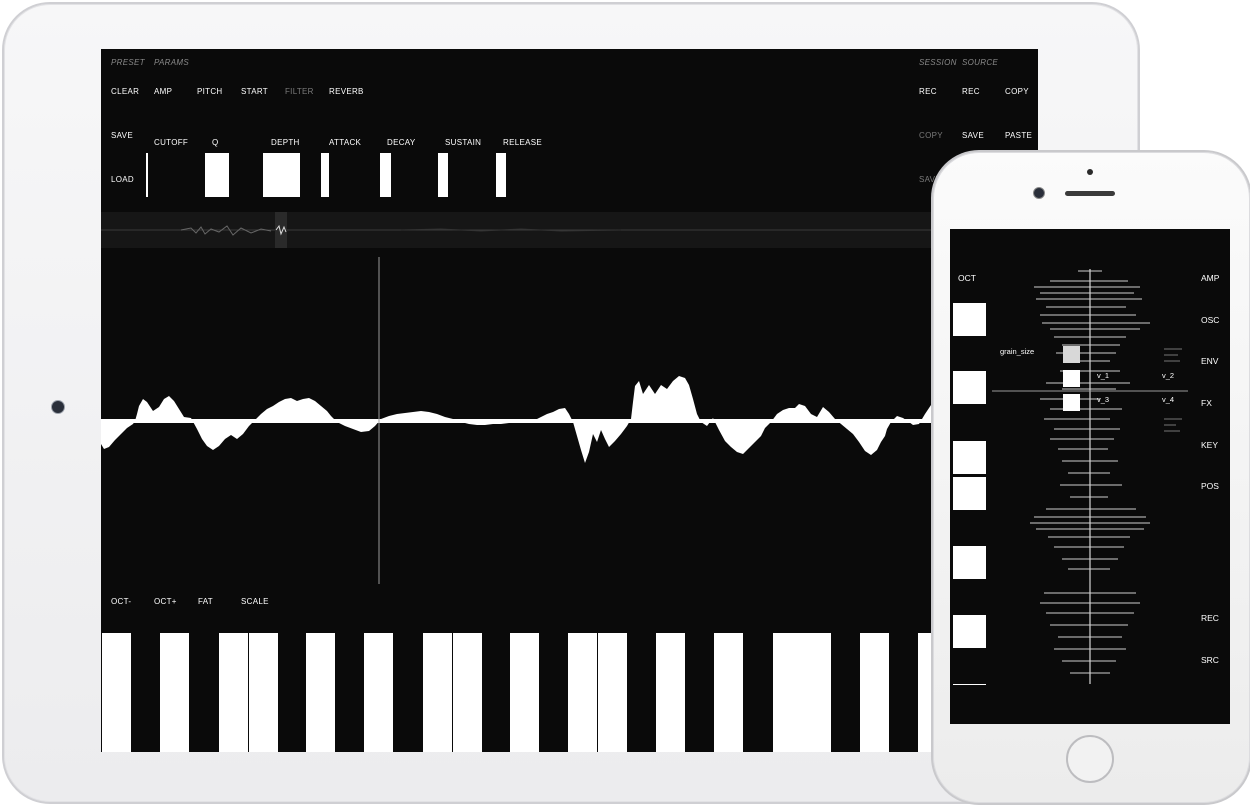 Image resolution: width=1250 pixels, height=806 pixels. Describe the element at coordinates (385, 175) in the screenshot. I see `decay-slider` at that location.